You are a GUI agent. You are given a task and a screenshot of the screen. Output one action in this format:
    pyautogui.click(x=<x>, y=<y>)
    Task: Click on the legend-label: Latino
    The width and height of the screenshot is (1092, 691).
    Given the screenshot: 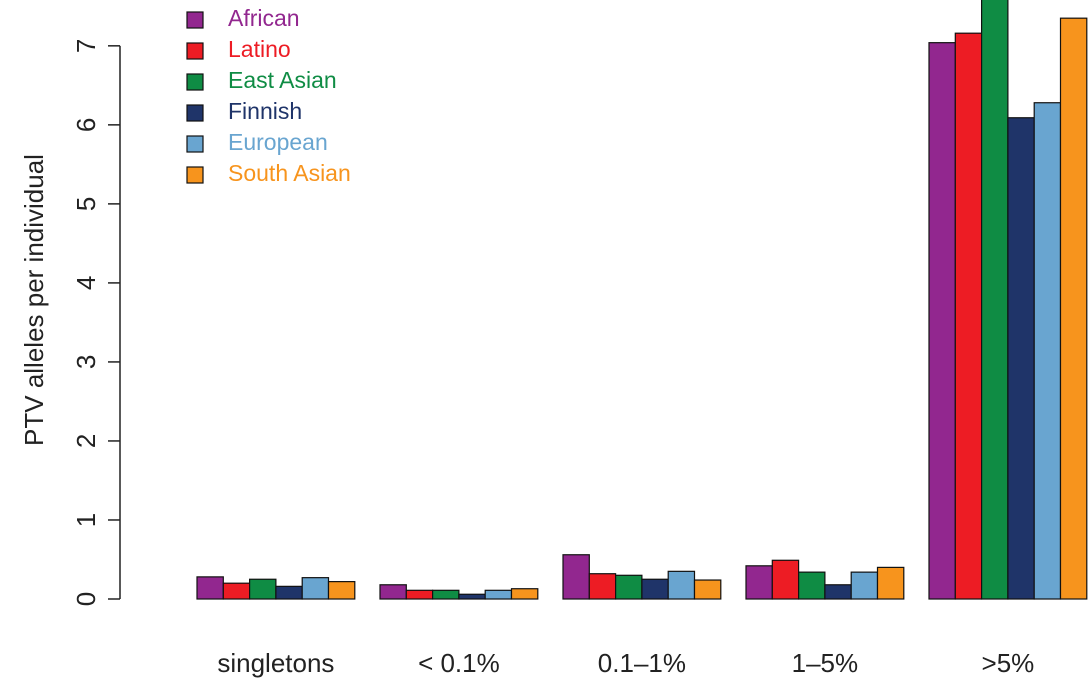 What is the action you would take?
    pyautogui.click(x=259, y=49)
    